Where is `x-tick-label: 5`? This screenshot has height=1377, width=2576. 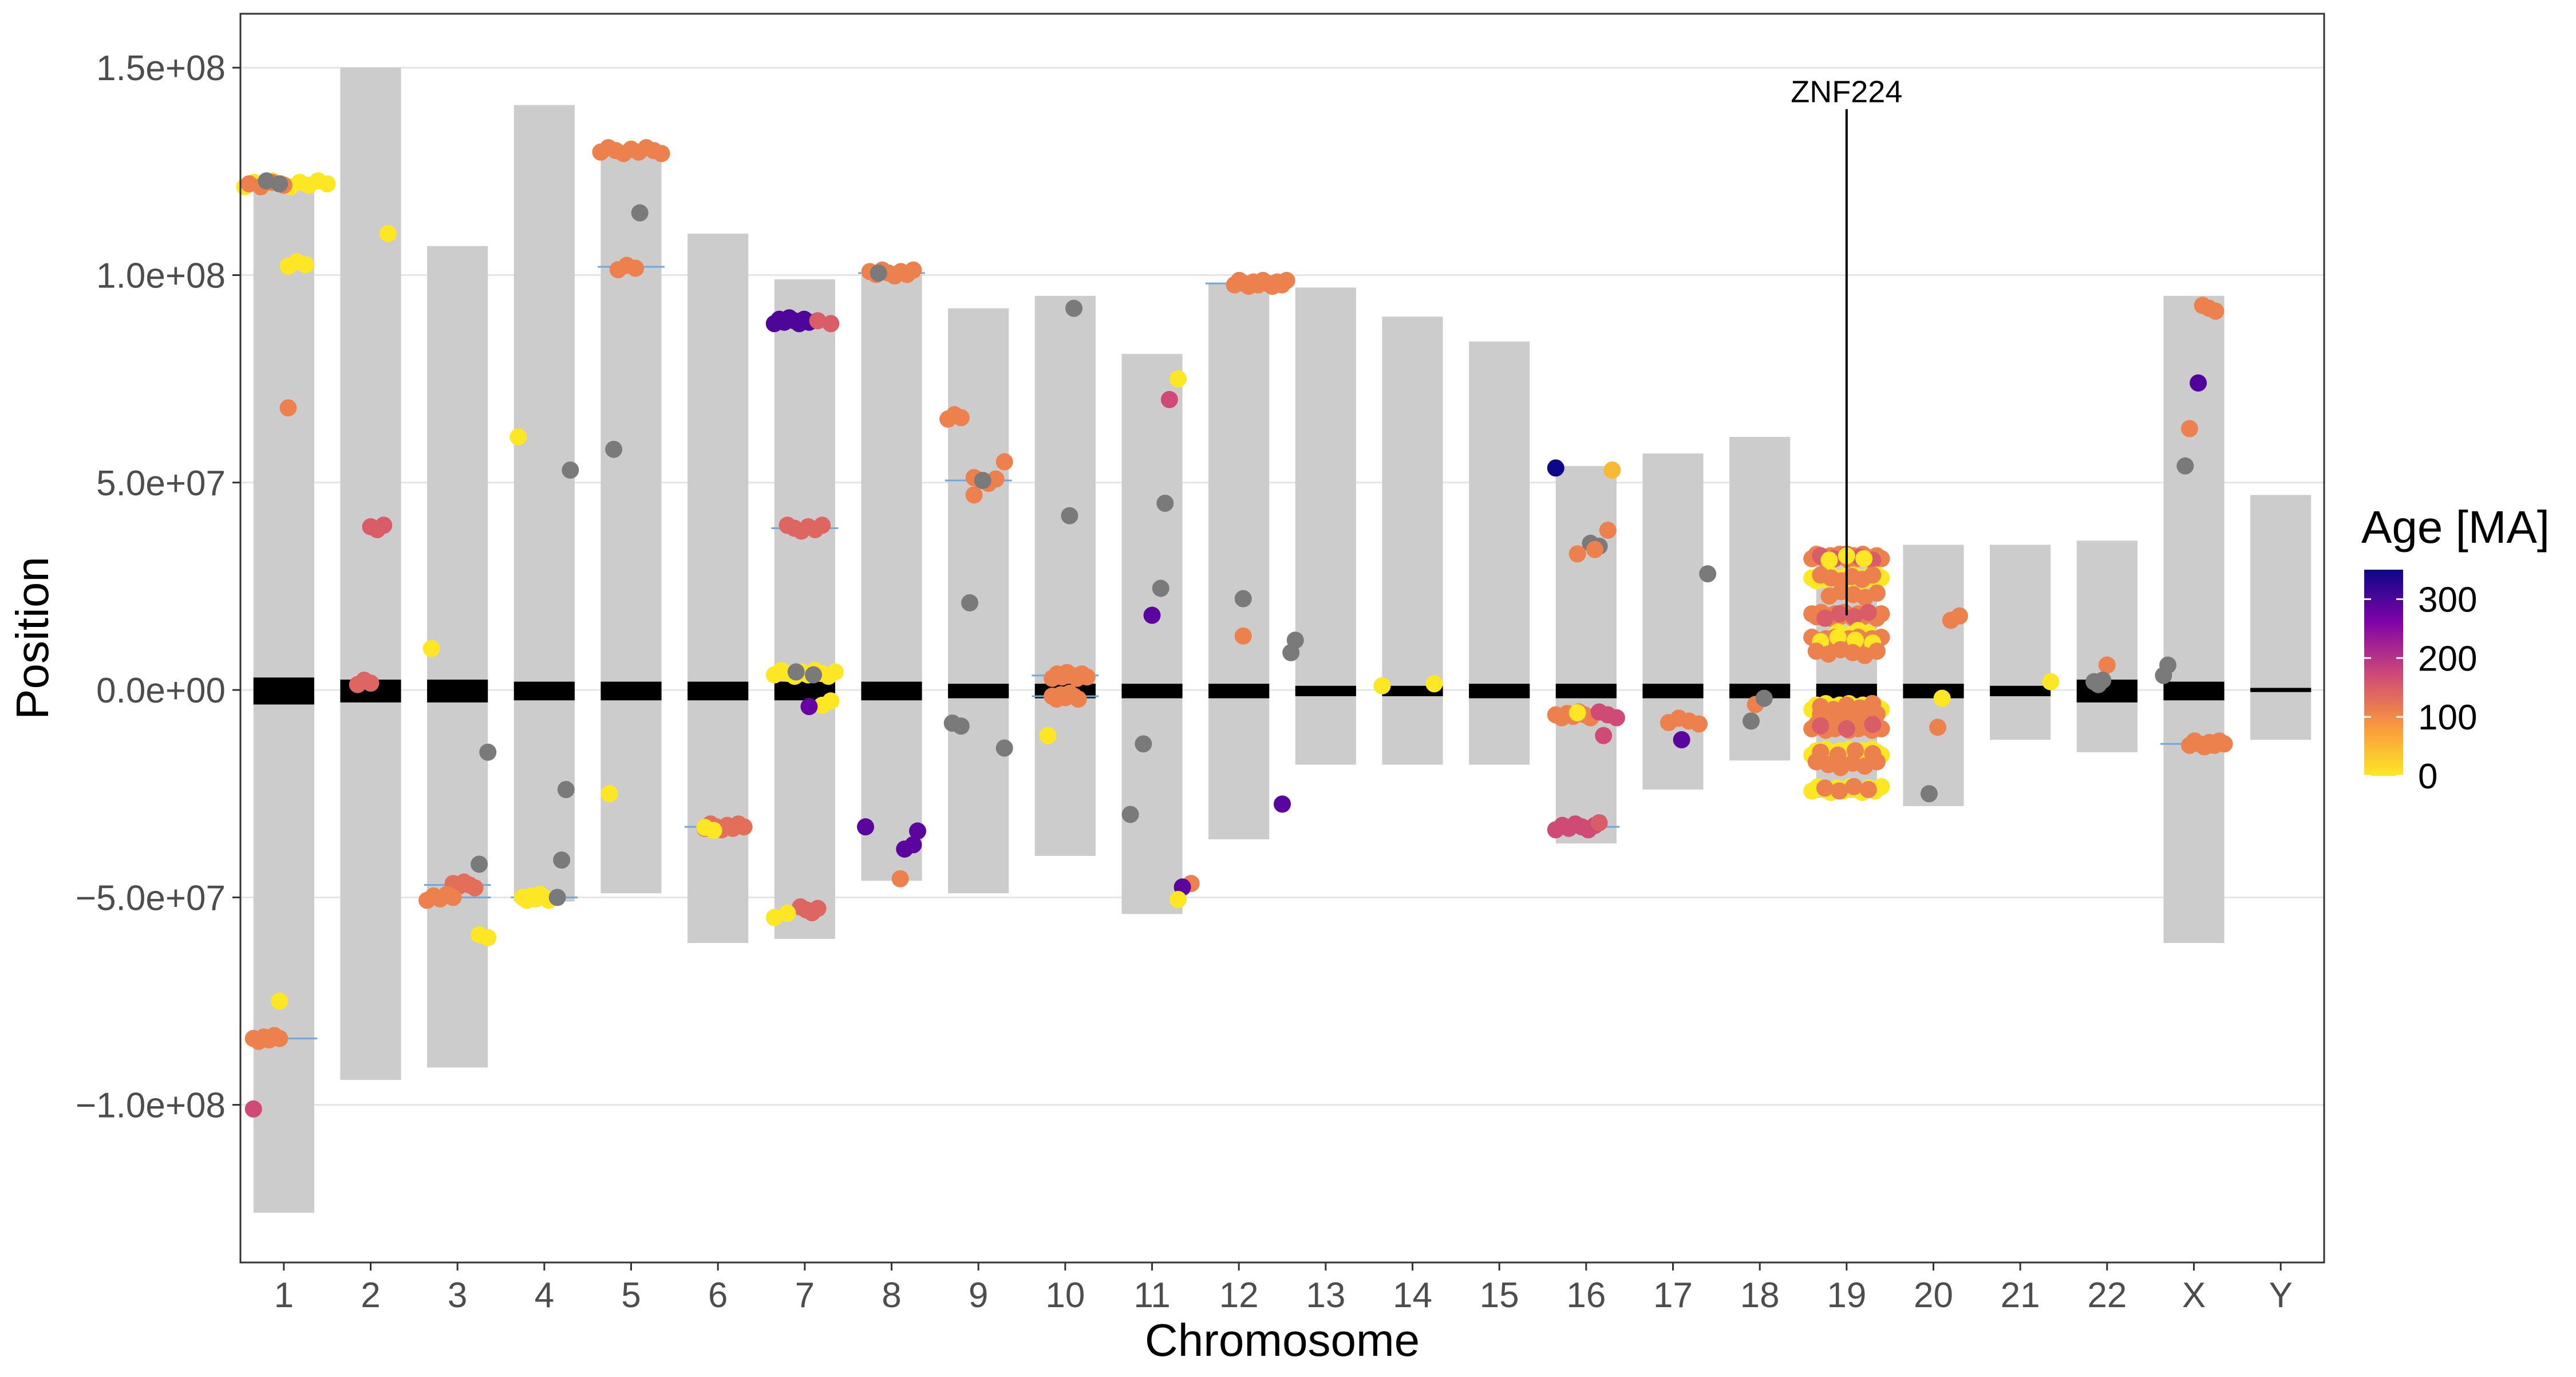
x-tick-label: 5 is located at coordinates (631, 1295).